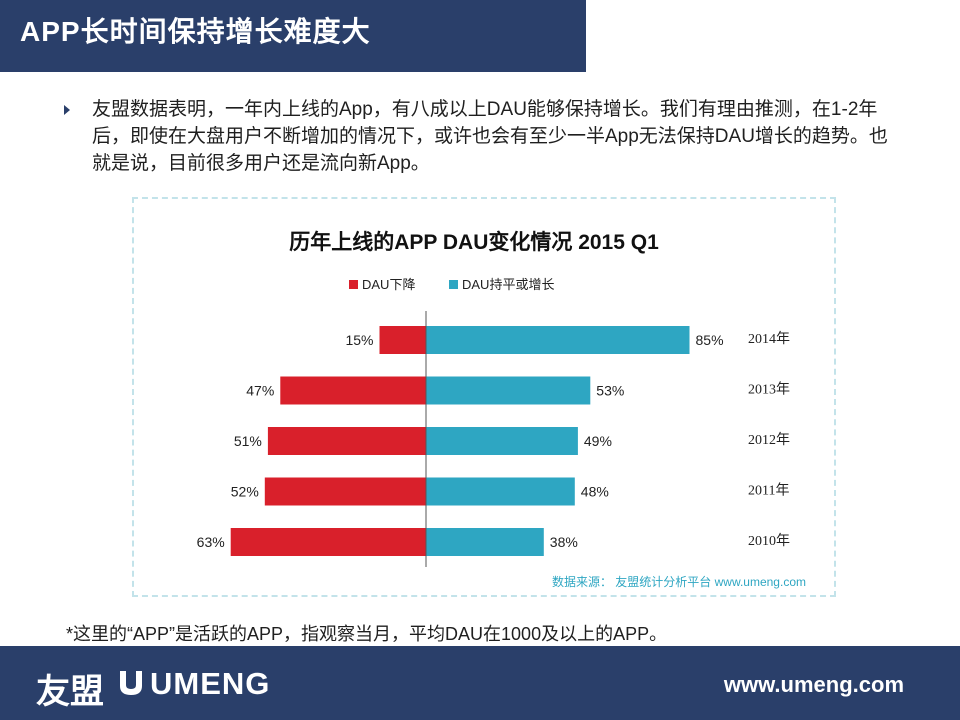 The height and width of the screenshot is (720, 960). What do you see at coordinates (564, 542) in the screenshot?
I see `label-growth-4: 38%` at bounding box center [564, 542].